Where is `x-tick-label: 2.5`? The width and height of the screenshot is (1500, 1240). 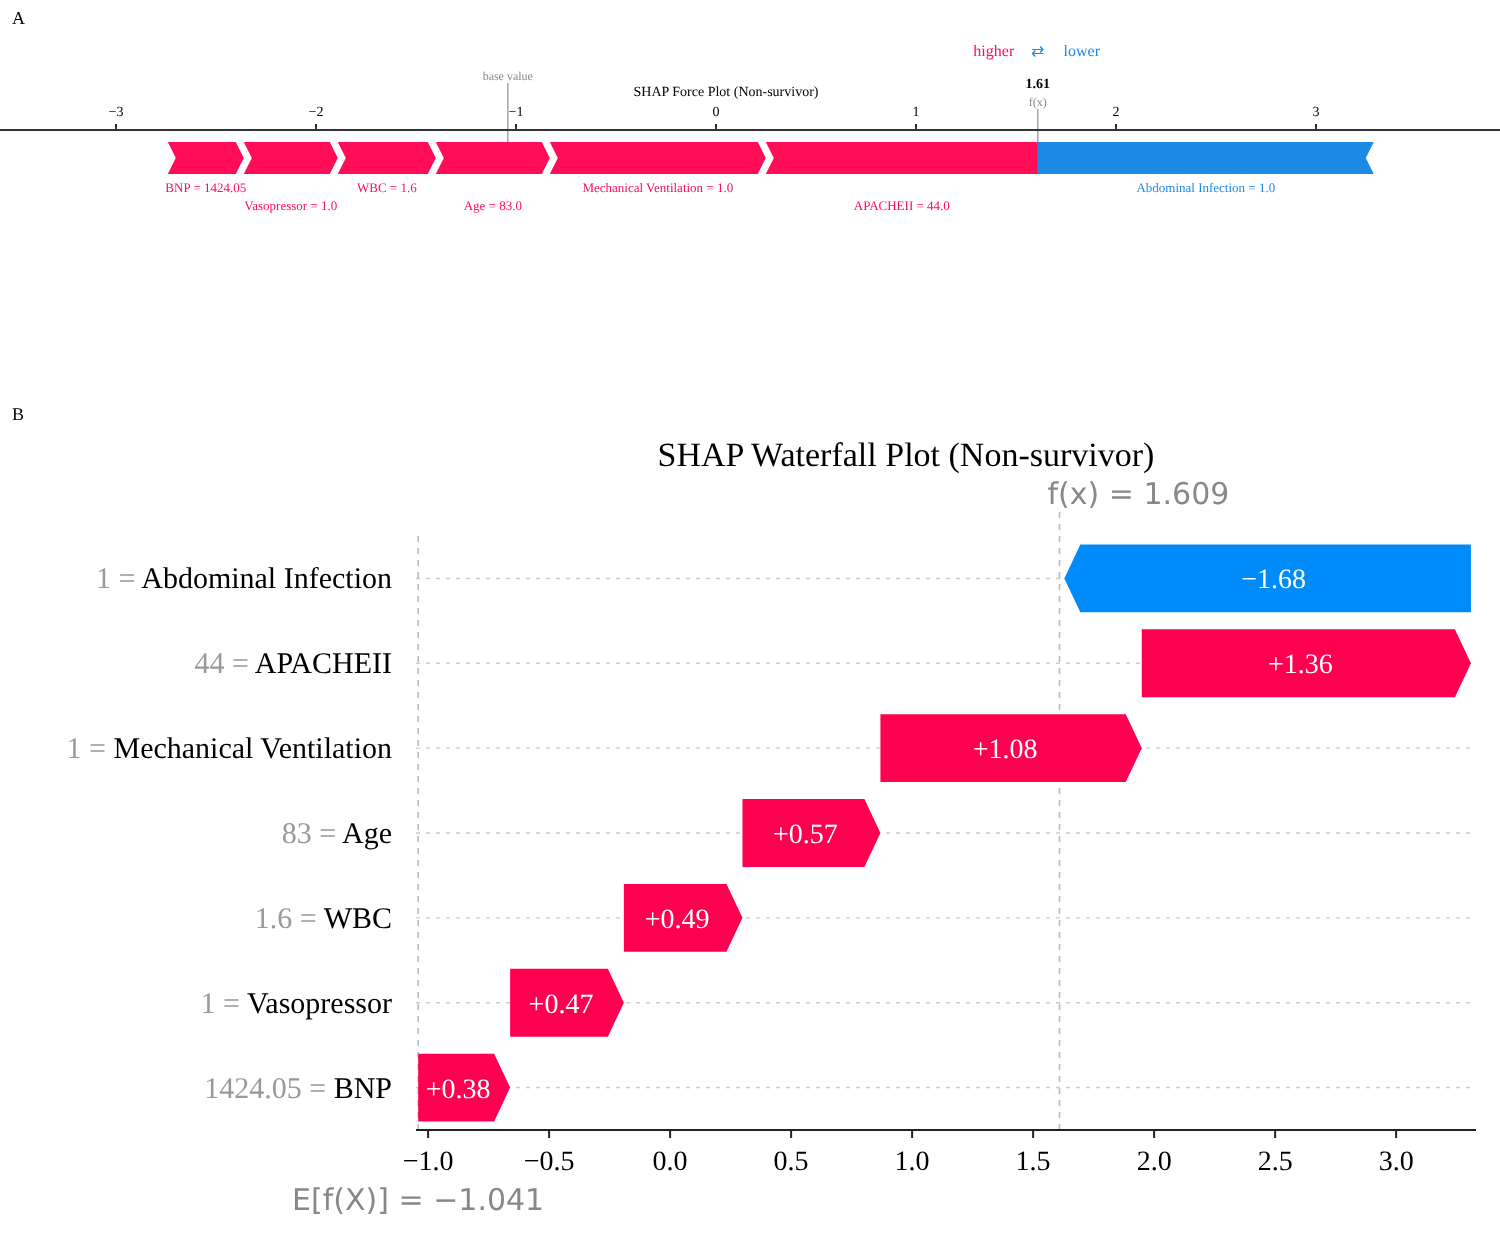
x-tick-label: 2.5 is located at coordinates (1275, 1163).